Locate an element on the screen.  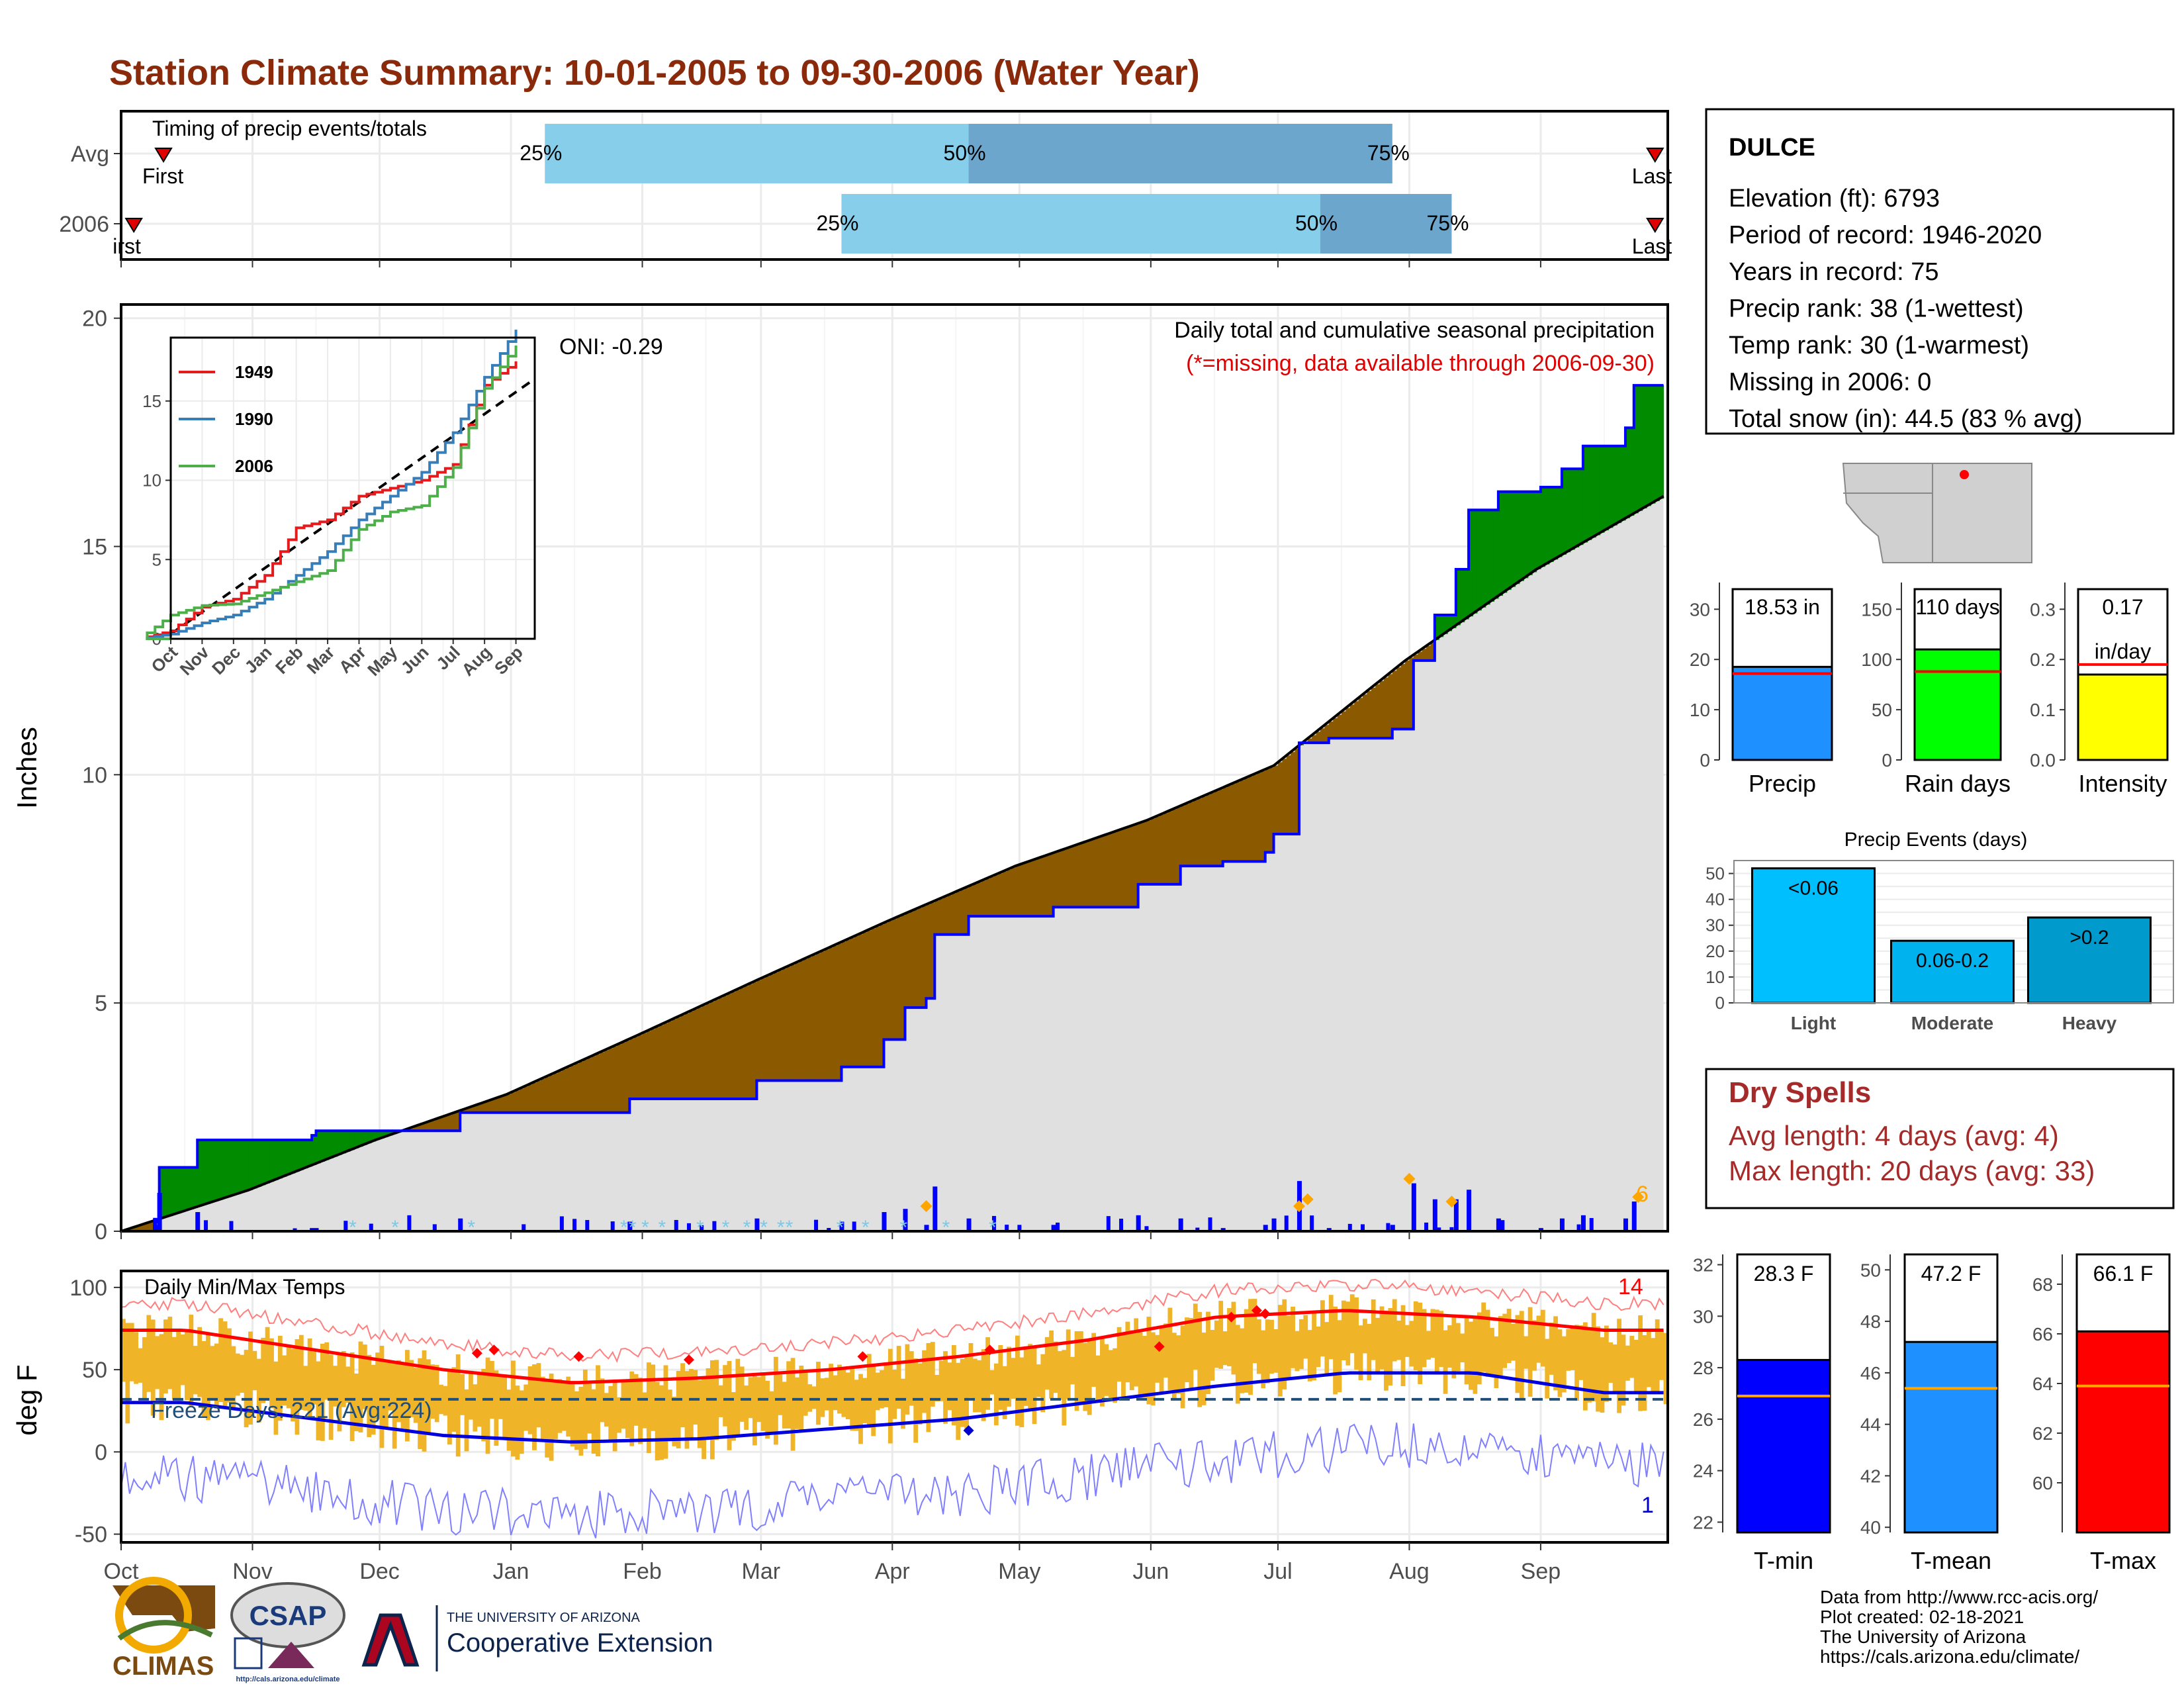
timing-p50-label: 50% is located at coordinates (1316, 223).